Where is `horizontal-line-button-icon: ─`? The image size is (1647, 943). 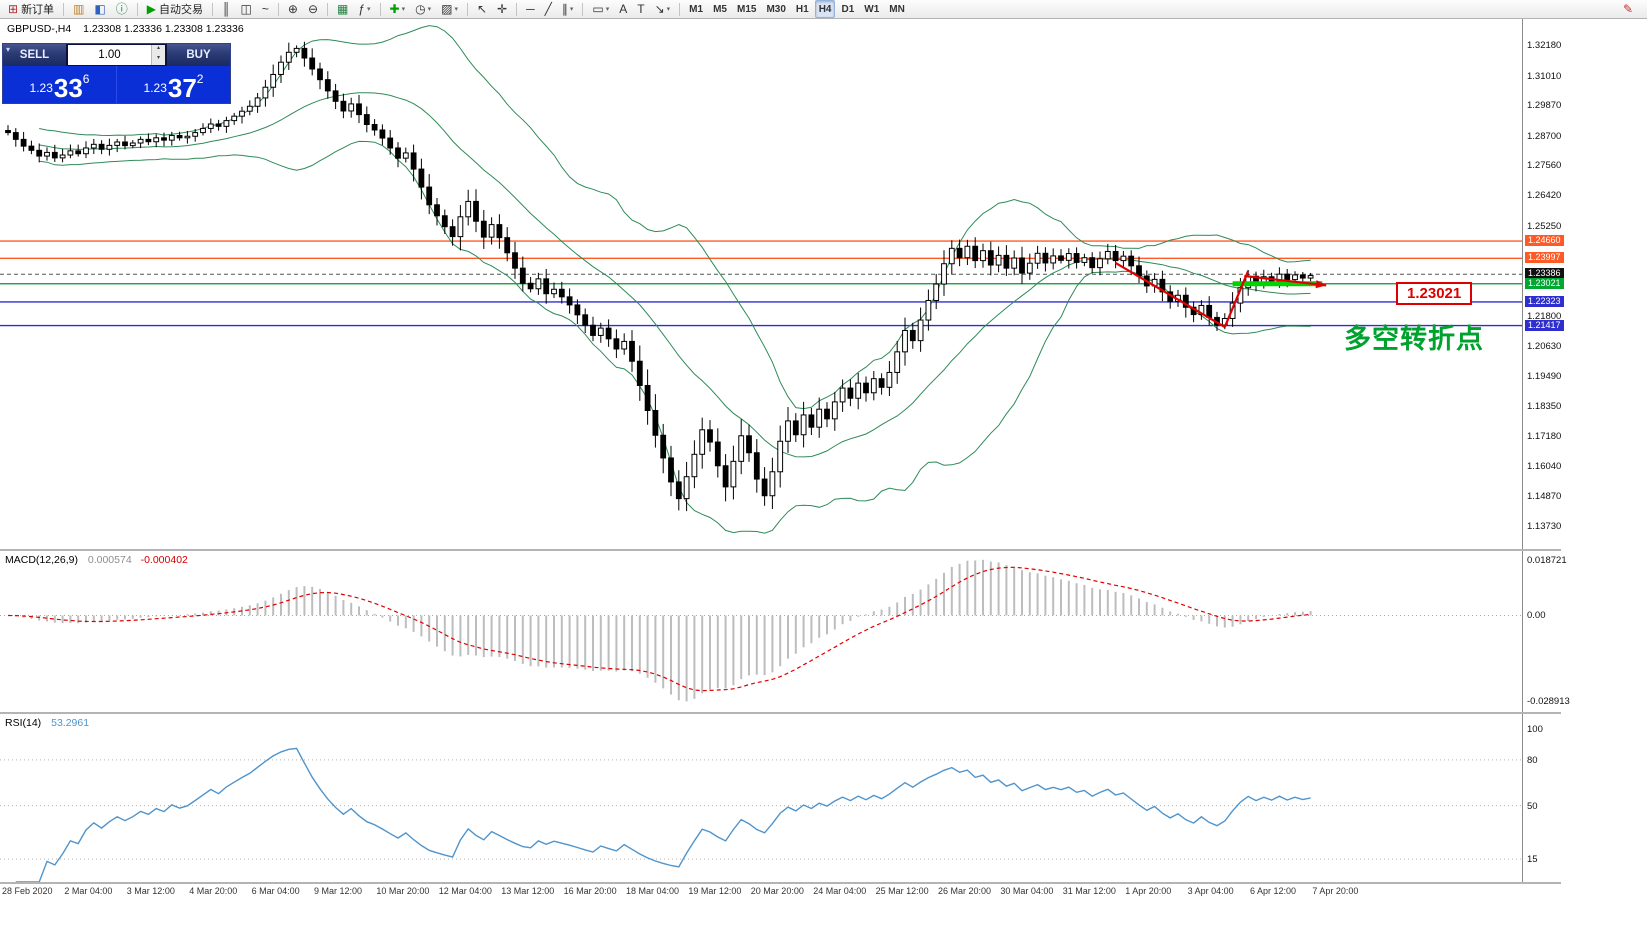
horizontal-line-button-icon: ─ is located at coordinates (530, 9).